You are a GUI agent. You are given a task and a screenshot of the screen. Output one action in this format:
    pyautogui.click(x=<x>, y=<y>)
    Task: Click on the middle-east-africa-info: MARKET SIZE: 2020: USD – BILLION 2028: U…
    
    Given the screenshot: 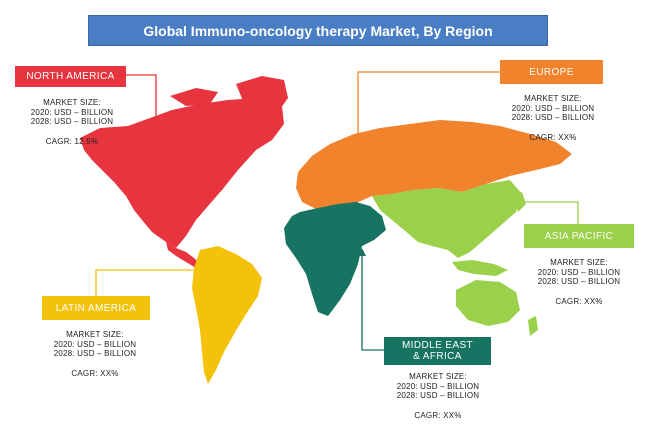 What is the action you would take?
    pyautogui.click(x=438, y=396)
    